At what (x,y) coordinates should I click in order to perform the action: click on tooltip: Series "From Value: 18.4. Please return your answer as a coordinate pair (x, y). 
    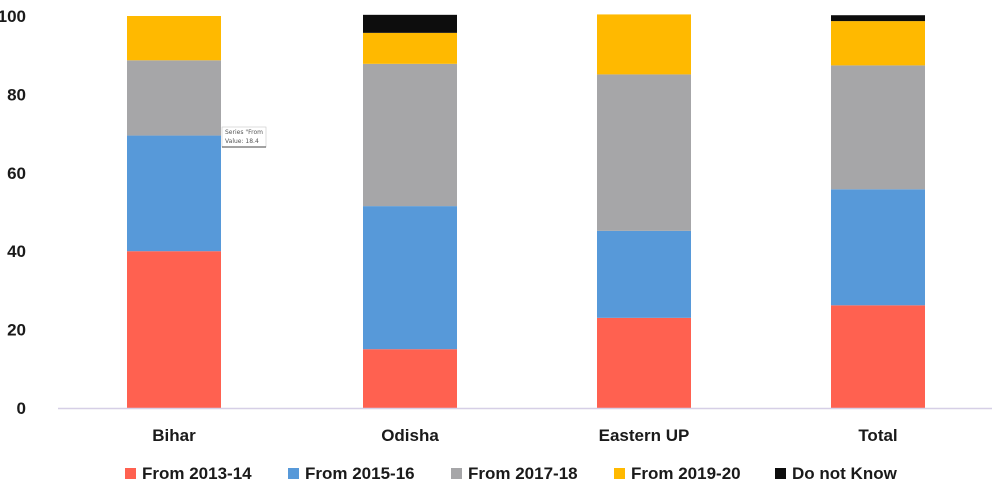
    Looking at the image, I should click on (244, 137).